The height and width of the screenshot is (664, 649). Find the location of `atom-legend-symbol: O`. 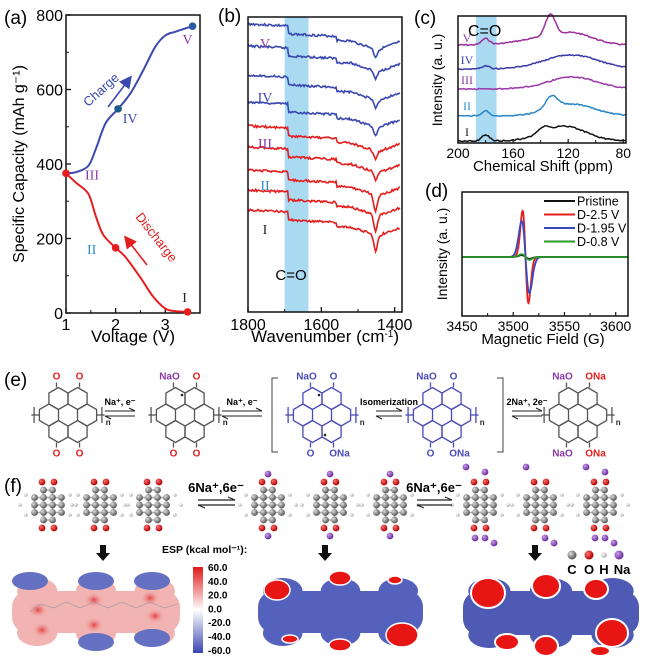

atom-legend-symbol: O is located at coordinates (589, 569).